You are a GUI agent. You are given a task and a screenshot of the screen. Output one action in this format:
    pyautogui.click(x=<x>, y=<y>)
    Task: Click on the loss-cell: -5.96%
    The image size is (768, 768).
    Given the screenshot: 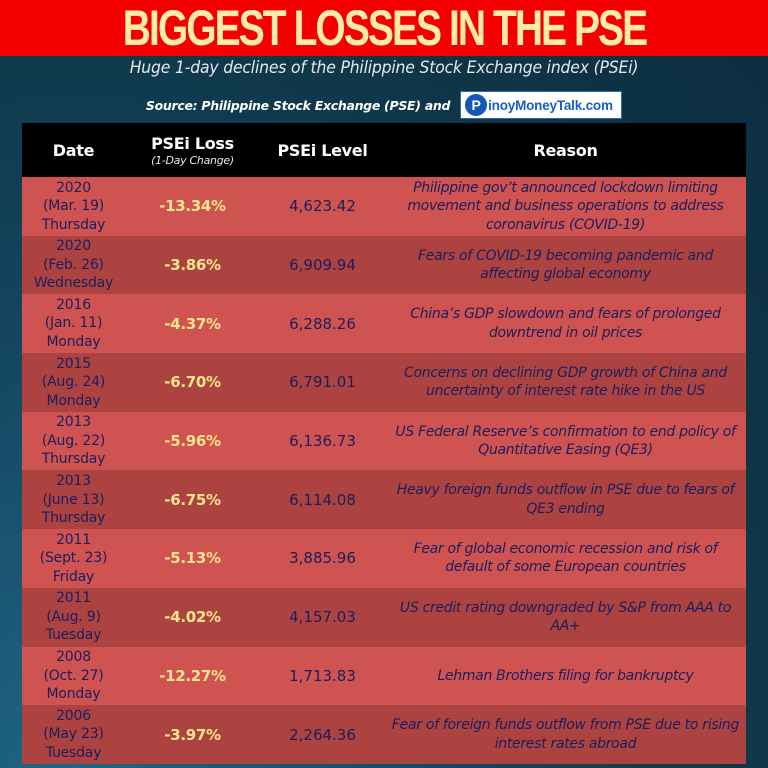 What is the action you would take?
    pyautogui.click(x=192, y=441)
    